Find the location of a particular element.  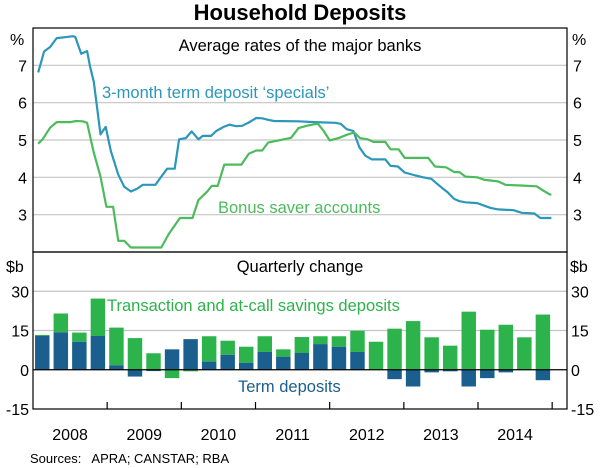

chart-title: Household Deposits is located at coordinates (300, 12).